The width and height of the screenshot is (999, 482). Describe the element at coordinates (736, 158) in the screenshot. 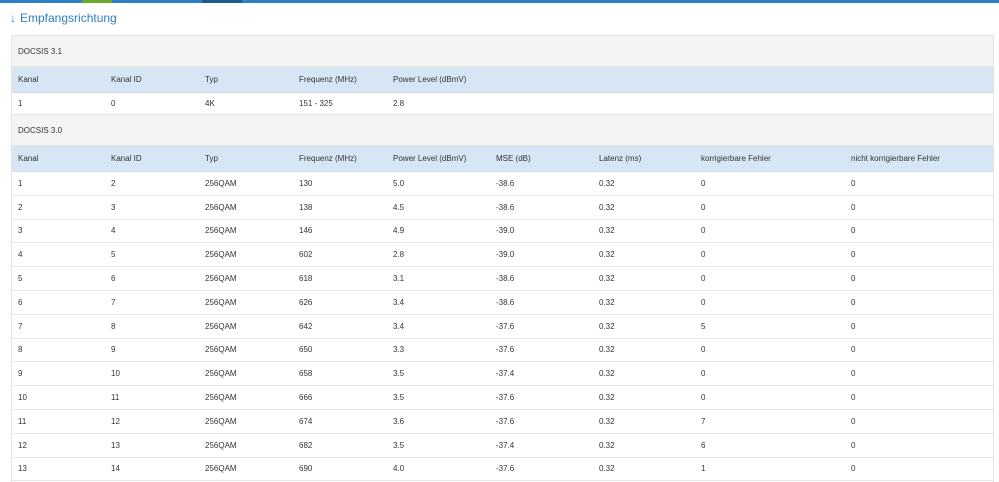

I see `column-header: korrigierbare Fehler` at that location.